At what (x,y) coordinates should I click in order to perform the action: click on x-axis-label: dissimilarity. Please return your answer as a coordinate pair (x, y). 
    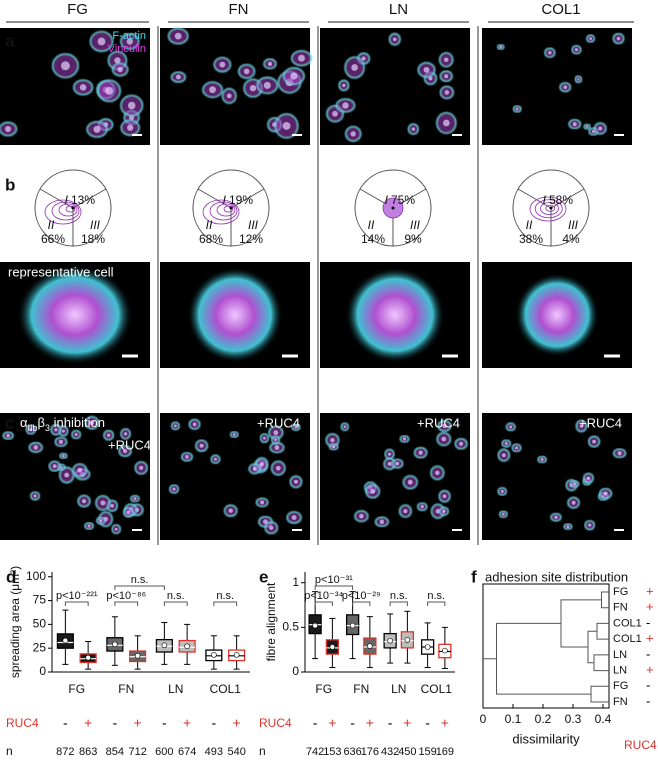
    Looking at the image, I should click on (546, 738).